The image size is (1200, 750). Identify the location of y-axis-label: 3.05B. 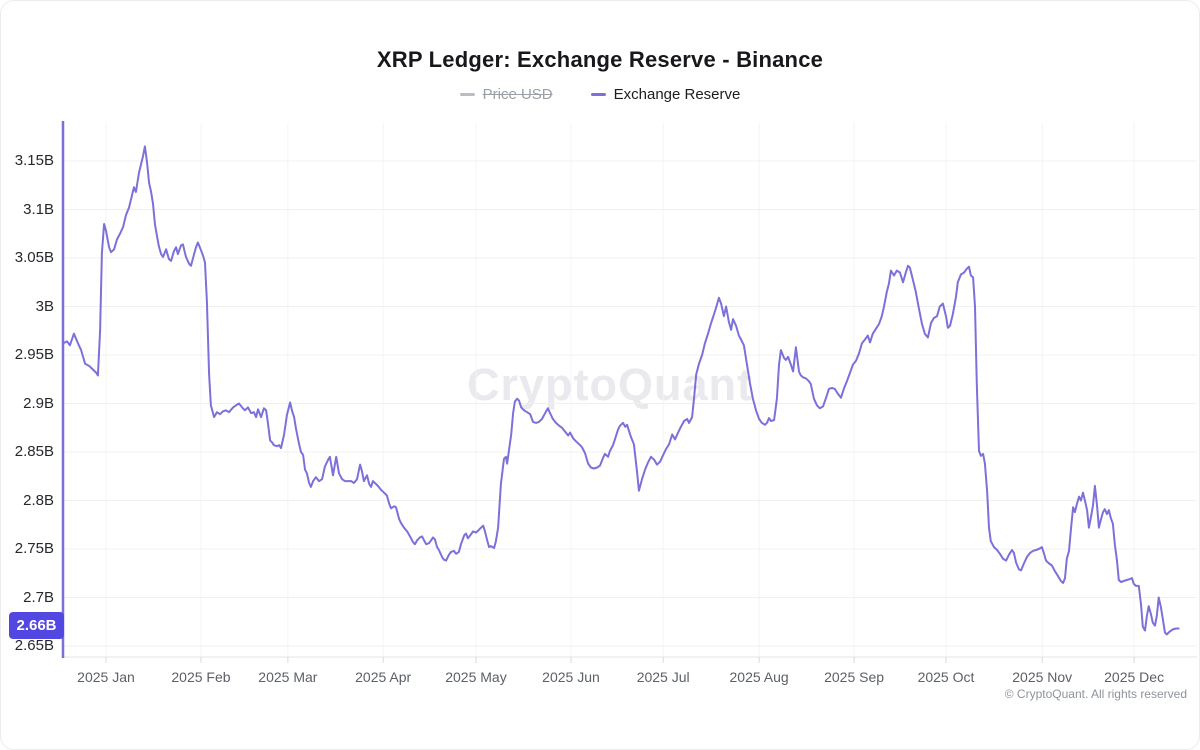
(34, 257).